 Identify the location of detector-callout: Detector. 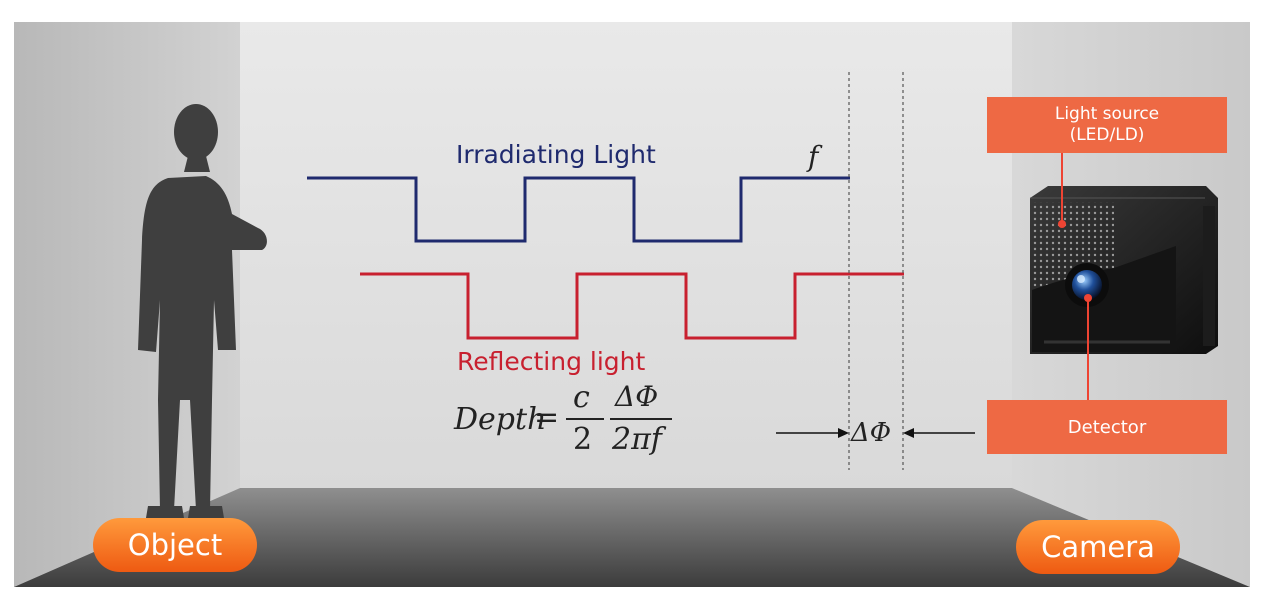
(1107, 427).